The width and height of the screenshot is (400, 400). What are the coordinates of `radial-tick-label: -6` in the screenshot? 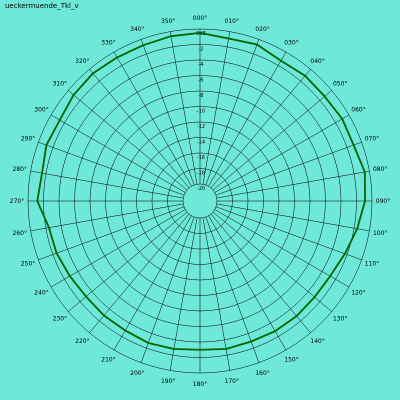 It's located at (201, 81).